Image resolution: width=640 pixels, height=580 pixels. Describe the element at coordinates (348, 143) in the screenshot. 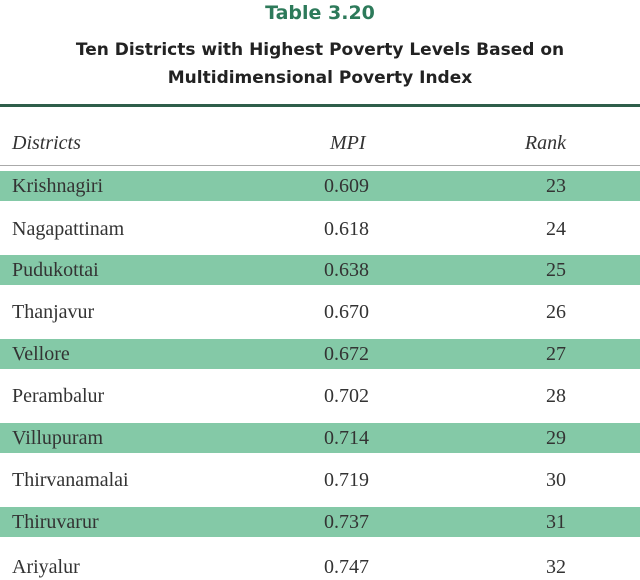

I see `column-header: MPI` at that location.